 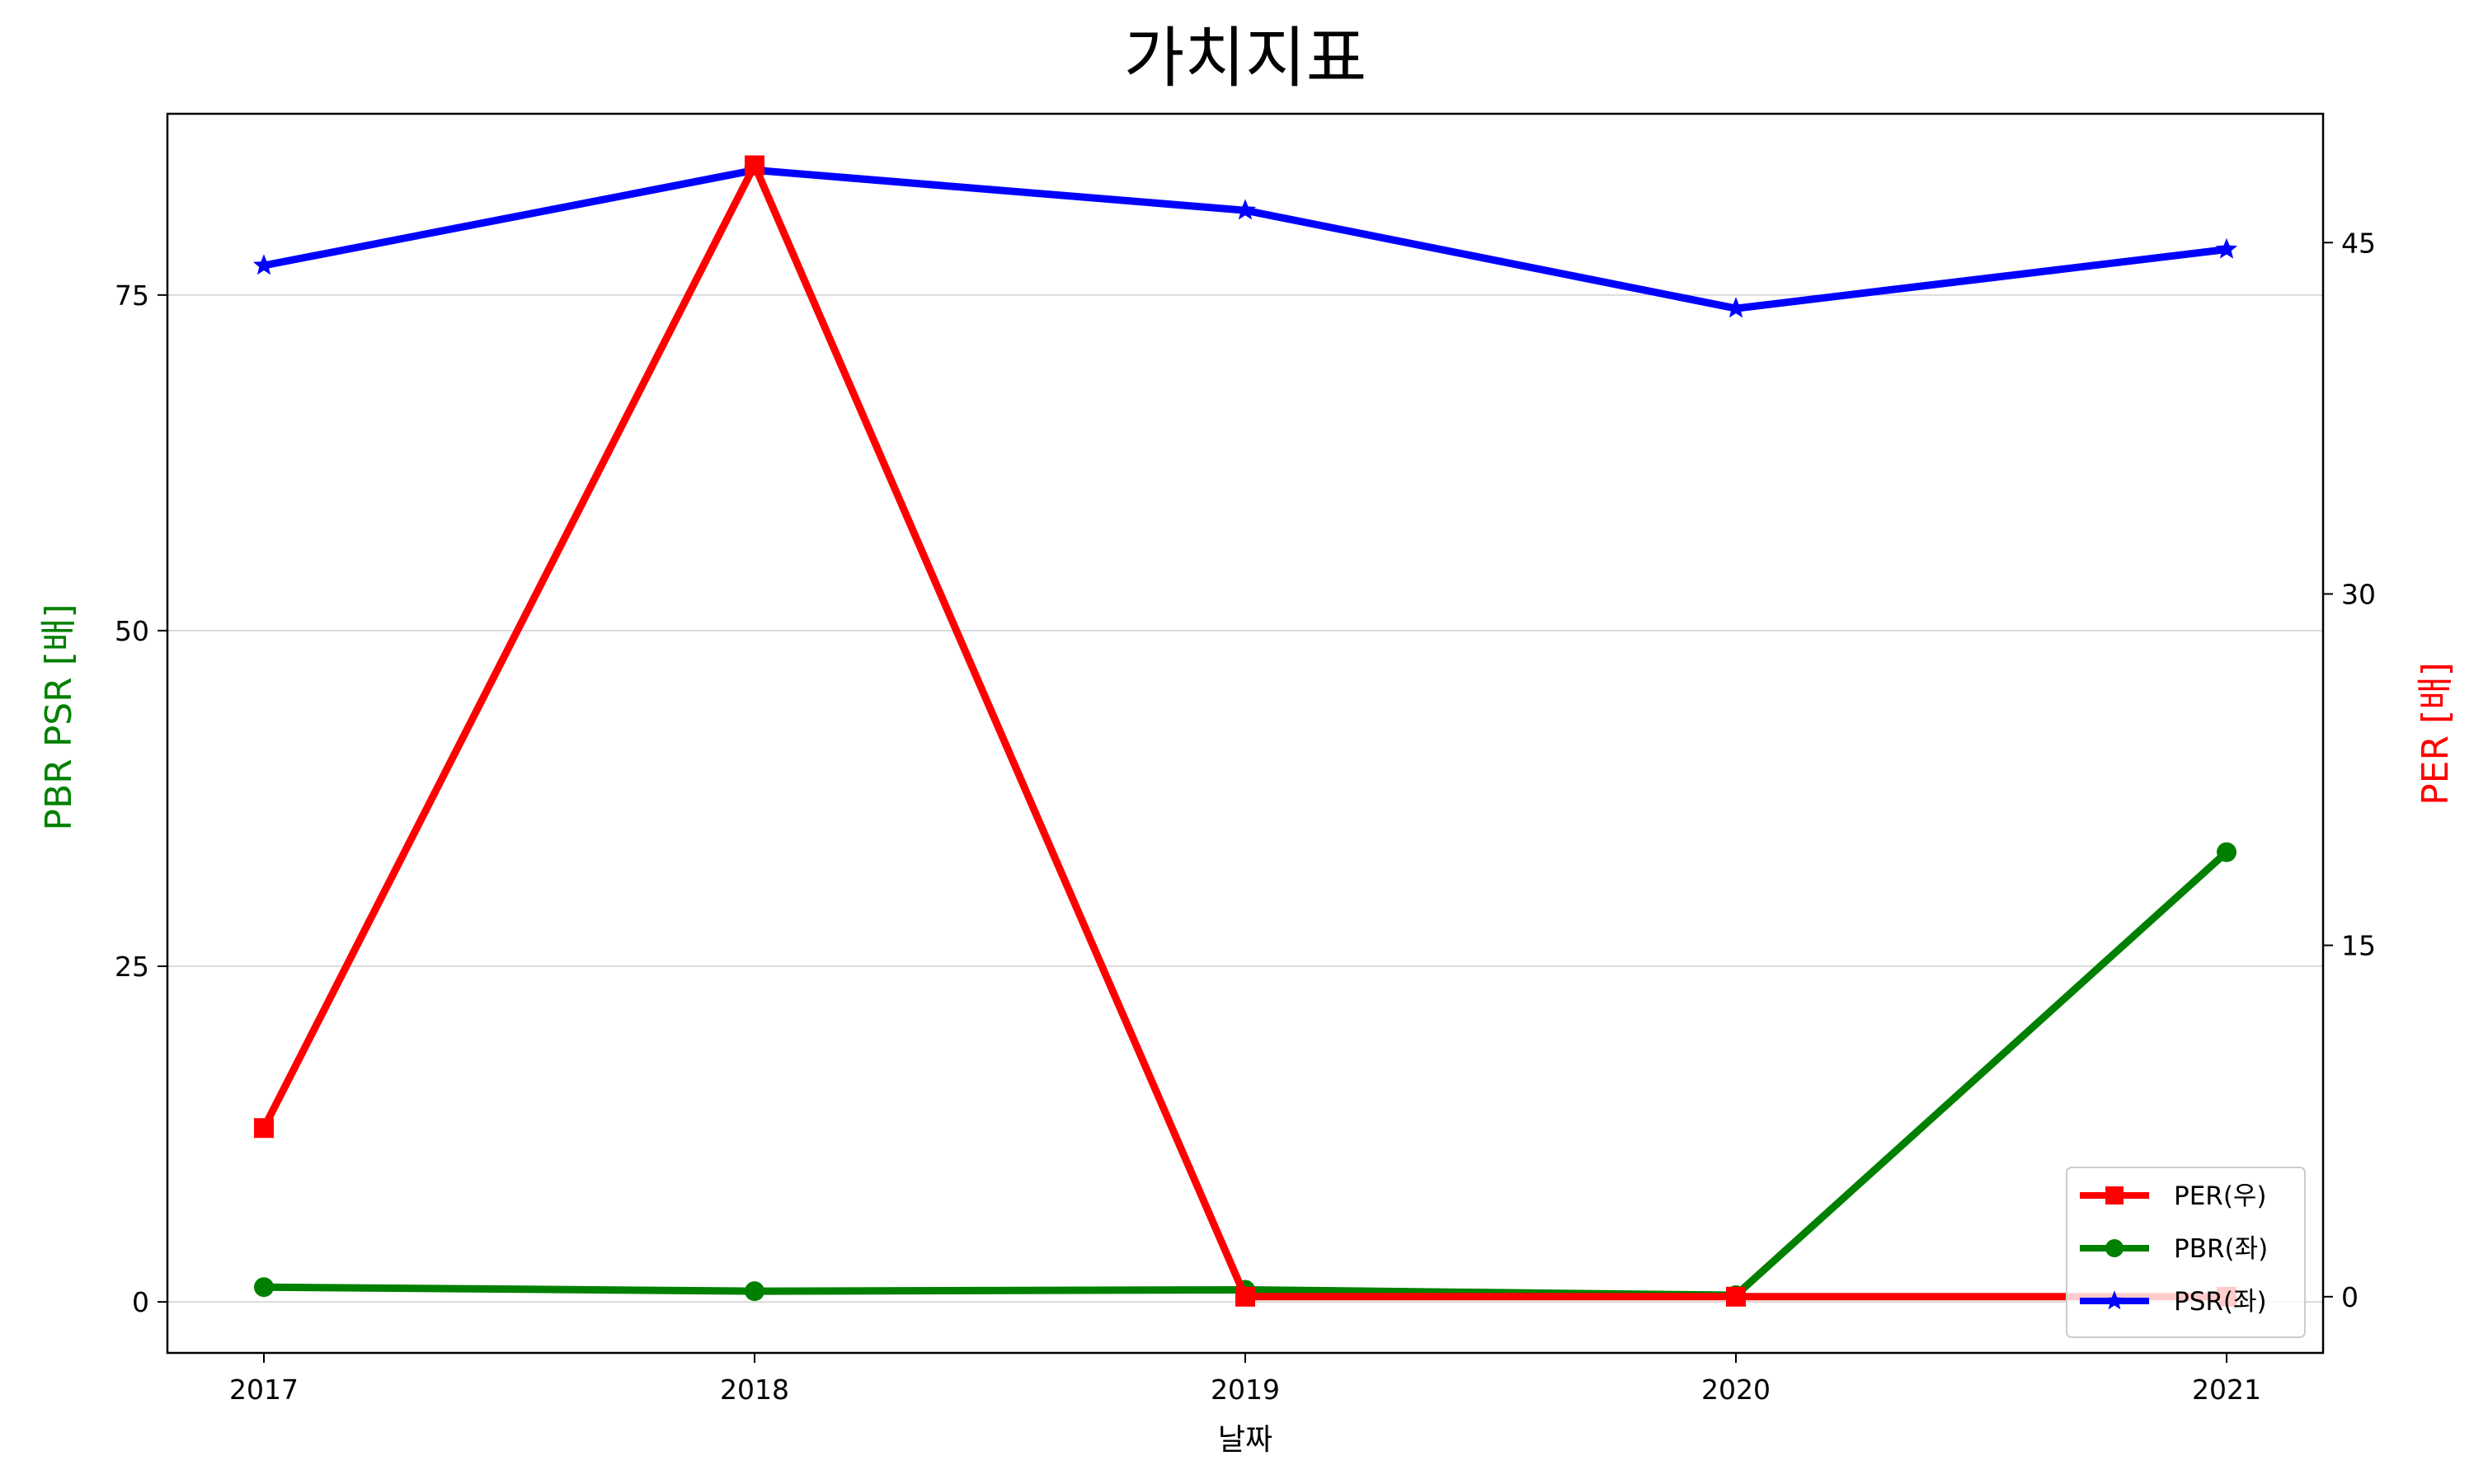 What do you see at coordinates (264, 1128) in the screenshot?
I see `series-point-per-2017` at bounding box center [264, 1128].